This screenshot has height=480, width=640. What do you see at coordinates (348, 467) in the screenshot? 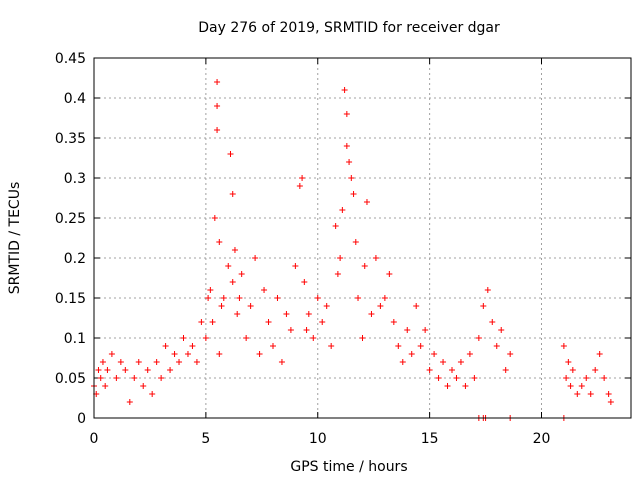
I see `x-axis-label: GPS time / hours` at bounding box center [348, 467].